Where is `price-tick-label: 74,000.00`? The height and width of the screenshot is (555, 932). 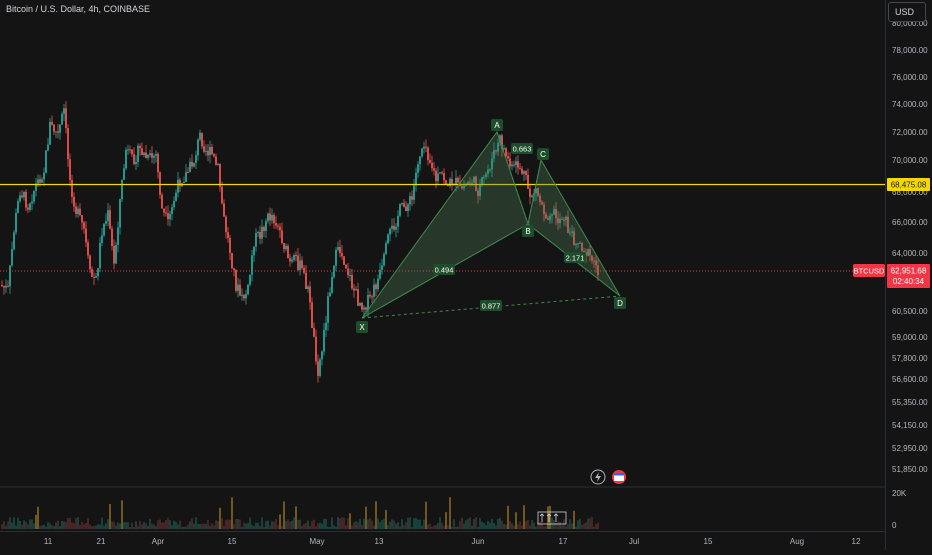 price-tick-label: 74,000.00 is located at coordinates (910, 104).